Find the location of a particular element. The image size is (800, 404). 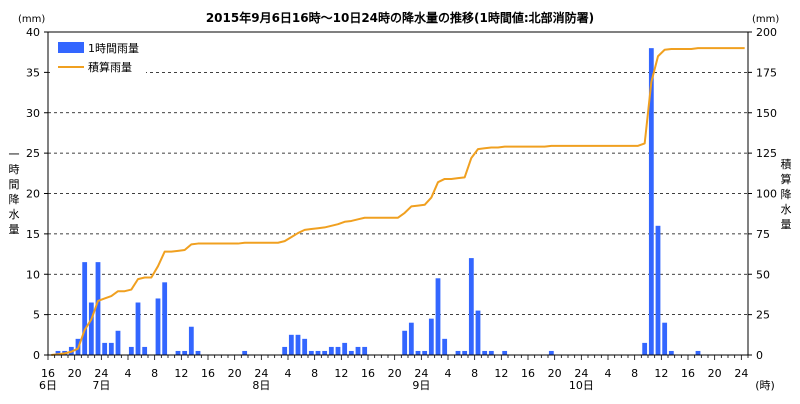

x-axis-unit: (時) is located at coordinates (765, 385).